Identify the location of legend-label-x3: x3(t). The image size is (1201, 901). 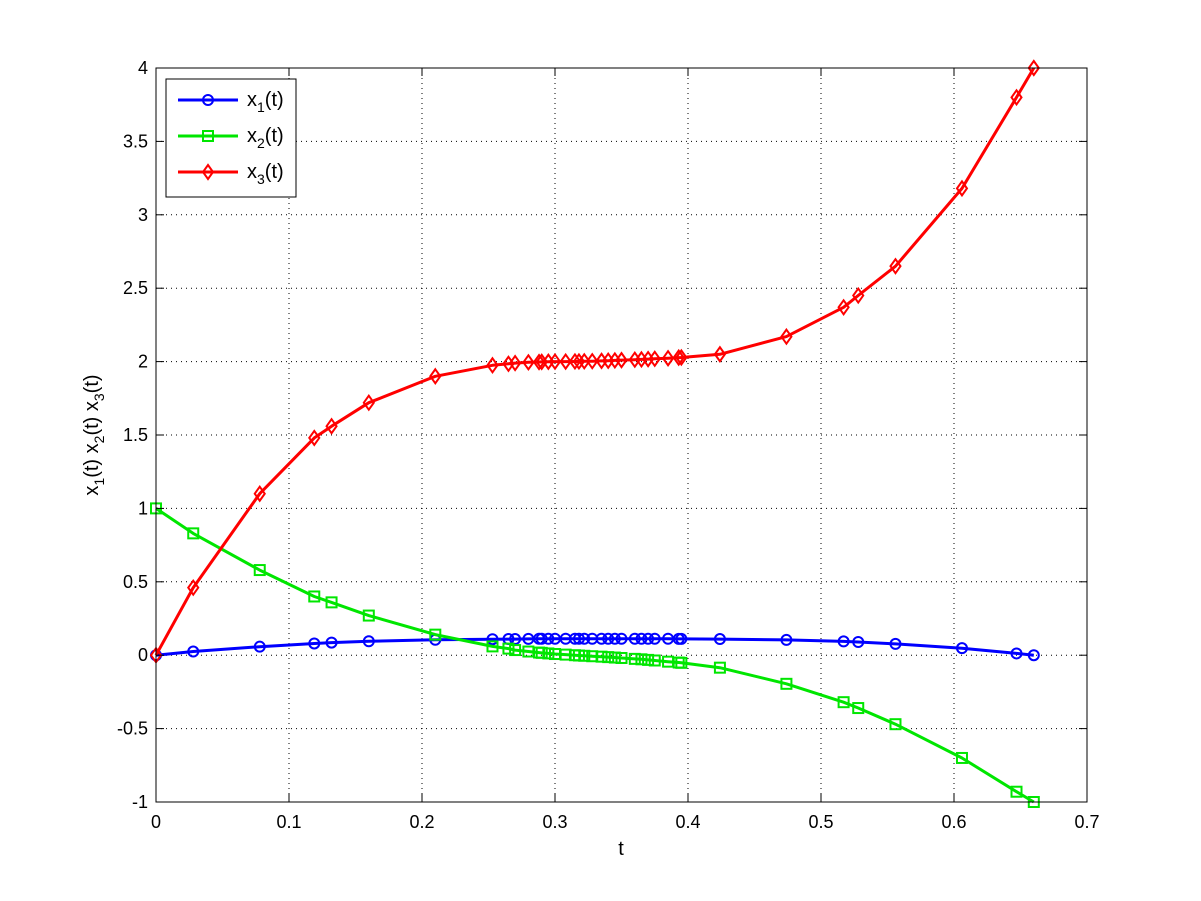
(265, 174).